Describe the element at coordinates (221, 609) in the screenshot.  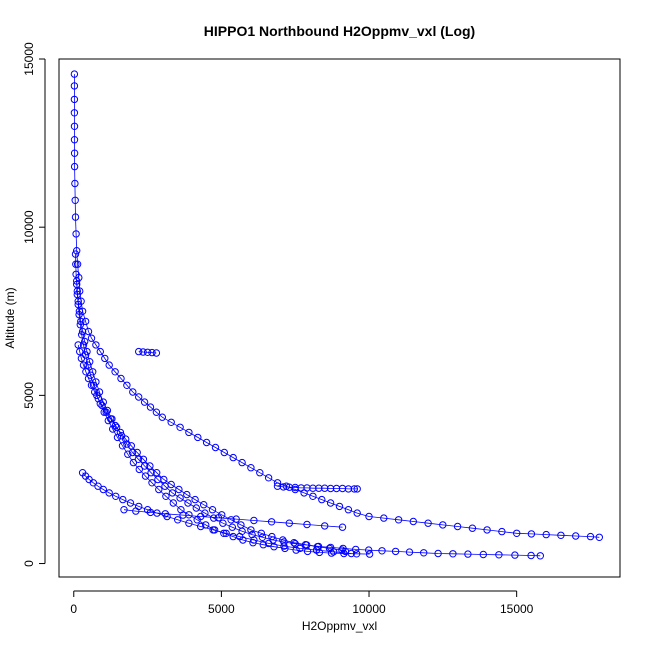
I see `x-tick-label: 5000` at that location.